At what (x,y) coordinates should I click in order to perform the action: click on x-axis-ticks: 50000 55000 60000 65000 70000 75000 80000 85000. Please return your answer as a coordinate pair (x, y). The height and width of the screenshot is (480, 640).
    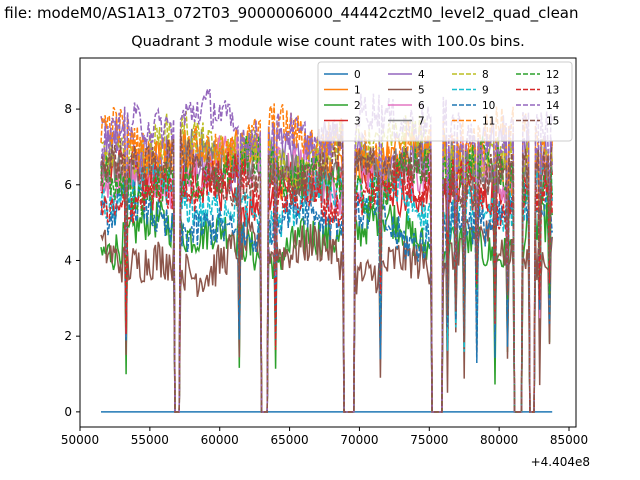
    Looking at the image, I should click on (324, 437).